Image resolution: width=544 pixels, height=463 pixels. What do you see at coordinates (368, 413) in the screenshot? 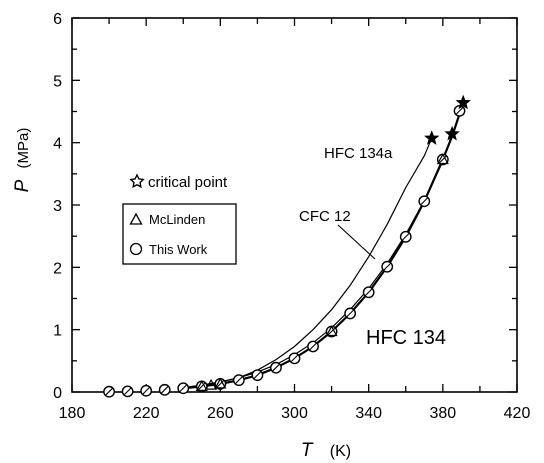
I see `x-tick-label: 340` at bounding box center [368, 413].